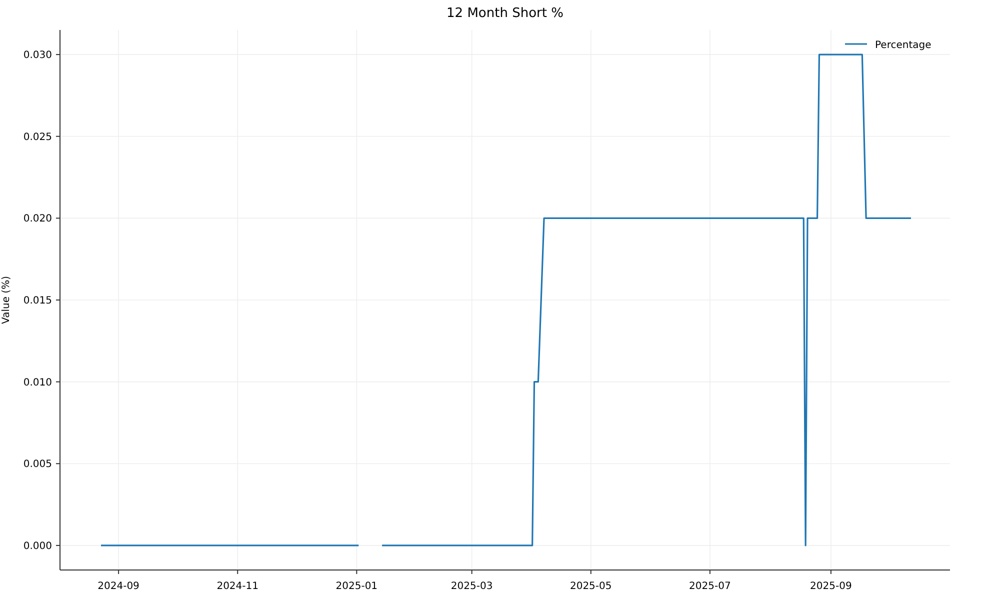 The height and width of the screenshot is (600, 1000). I want to click on y-tick-label: 0.005, so click(37, 464).